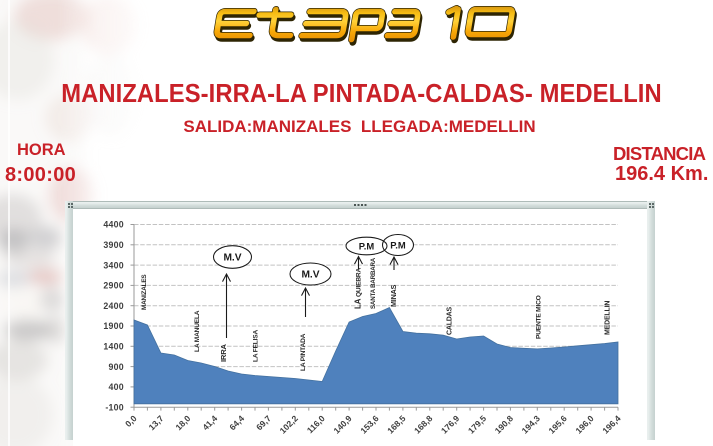 This screenshot has width=713, height=446. I want to click on svg-text: PUENTE MICO, so click(538, 317).